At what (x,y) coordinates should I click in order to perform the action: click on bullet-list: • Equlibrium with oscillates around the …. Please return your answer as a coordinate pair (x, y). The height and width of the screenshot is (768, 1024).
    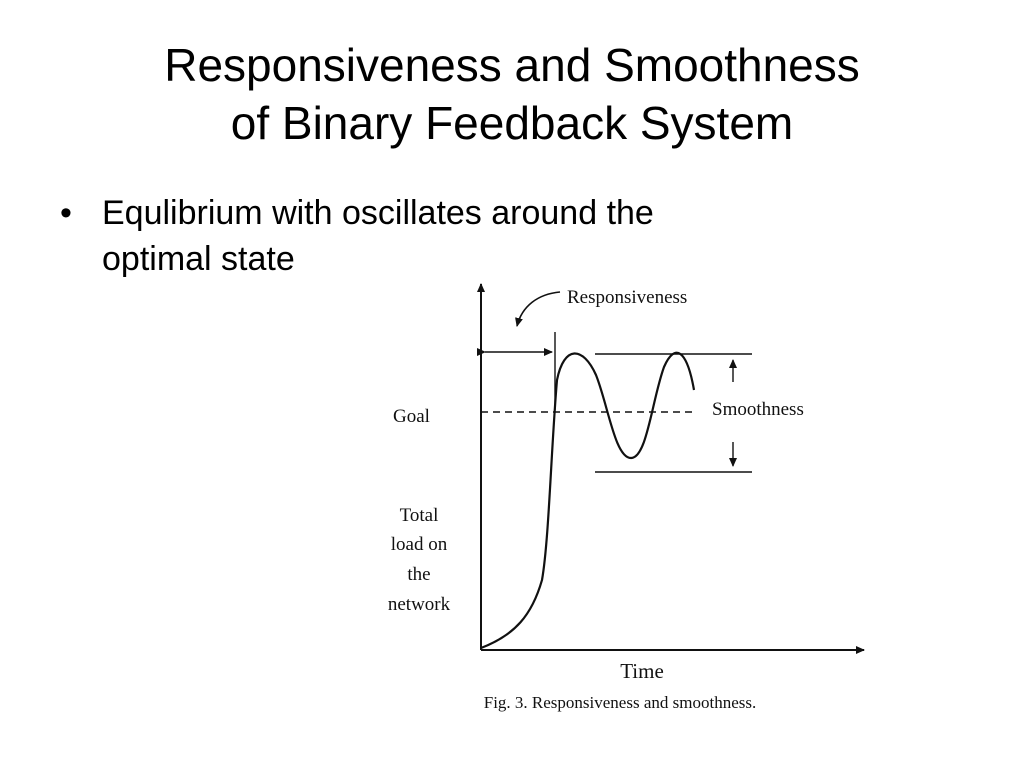
    Looking at the image, I should click on (470, 236).